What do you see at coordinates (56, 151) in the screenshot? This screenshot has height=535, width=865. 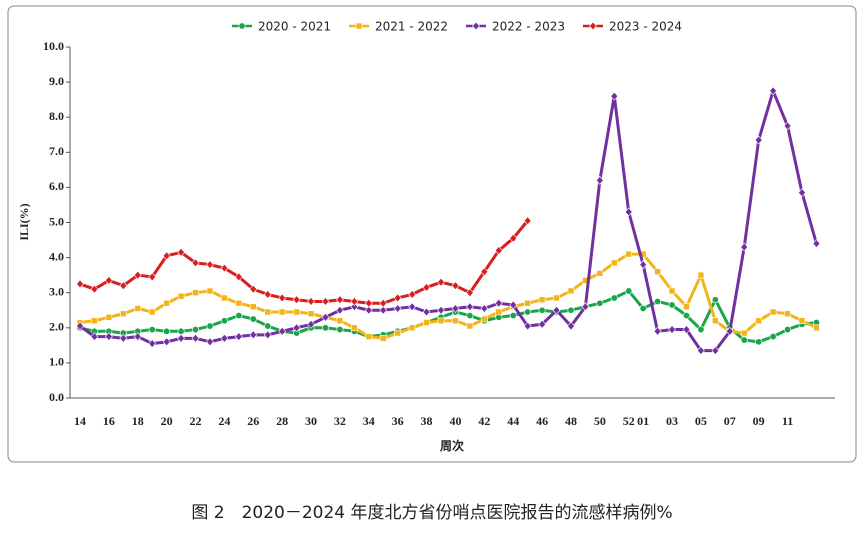 I see `y-tick-label: 7.0` at bounding box center [56, 151].